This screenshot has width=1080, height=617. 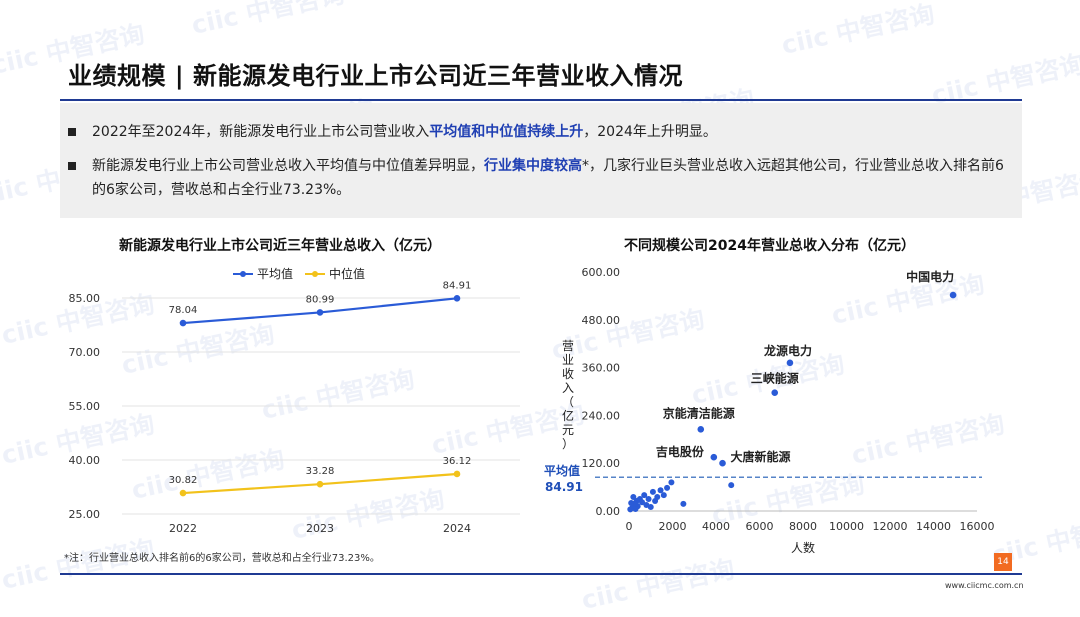 What do you see at coordinates (564, 487) in the screenshot?
I see `reference-line-value: 84.91` at bounding box center [564, 487].